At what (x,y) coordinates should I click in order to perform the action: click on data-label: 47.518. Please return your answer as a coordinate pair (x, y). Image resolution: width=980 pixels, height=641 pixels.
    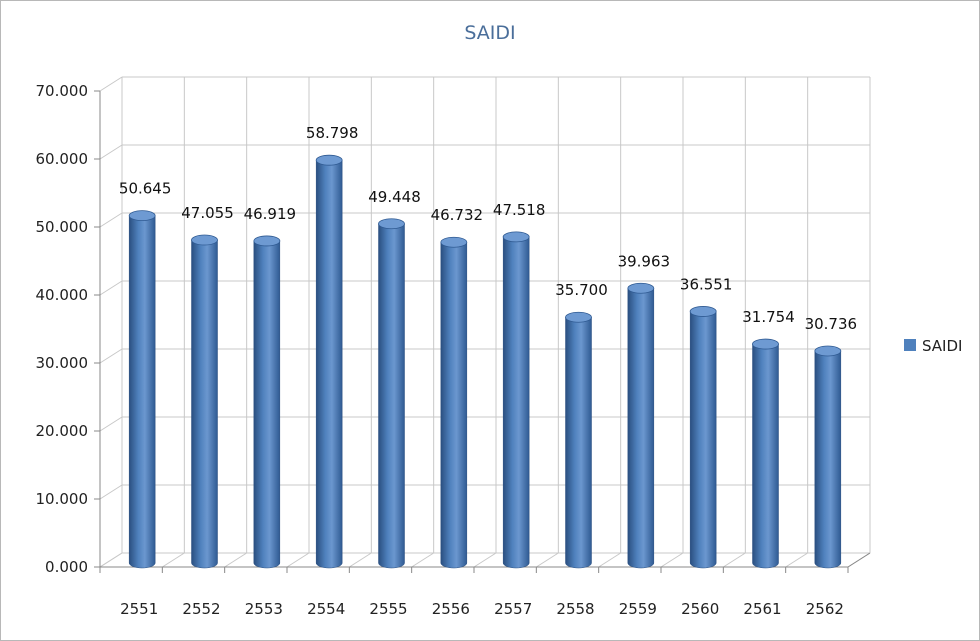
    Looking at the image, I should click on (519, 210).